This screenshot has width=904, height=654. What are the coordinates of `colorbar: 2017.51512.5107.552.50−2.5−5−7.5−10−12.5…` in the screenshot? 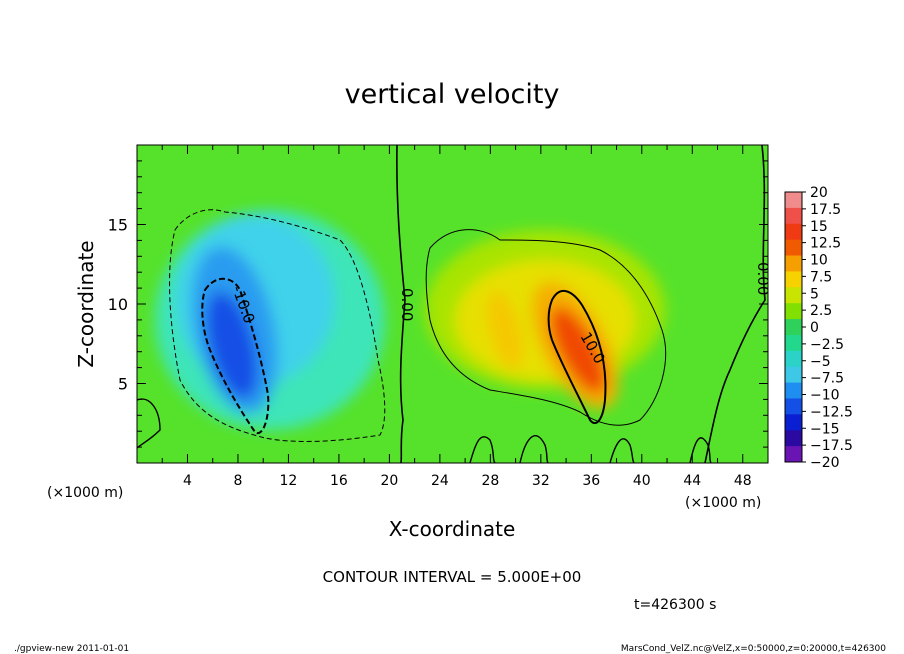 It's located at (818, 328).